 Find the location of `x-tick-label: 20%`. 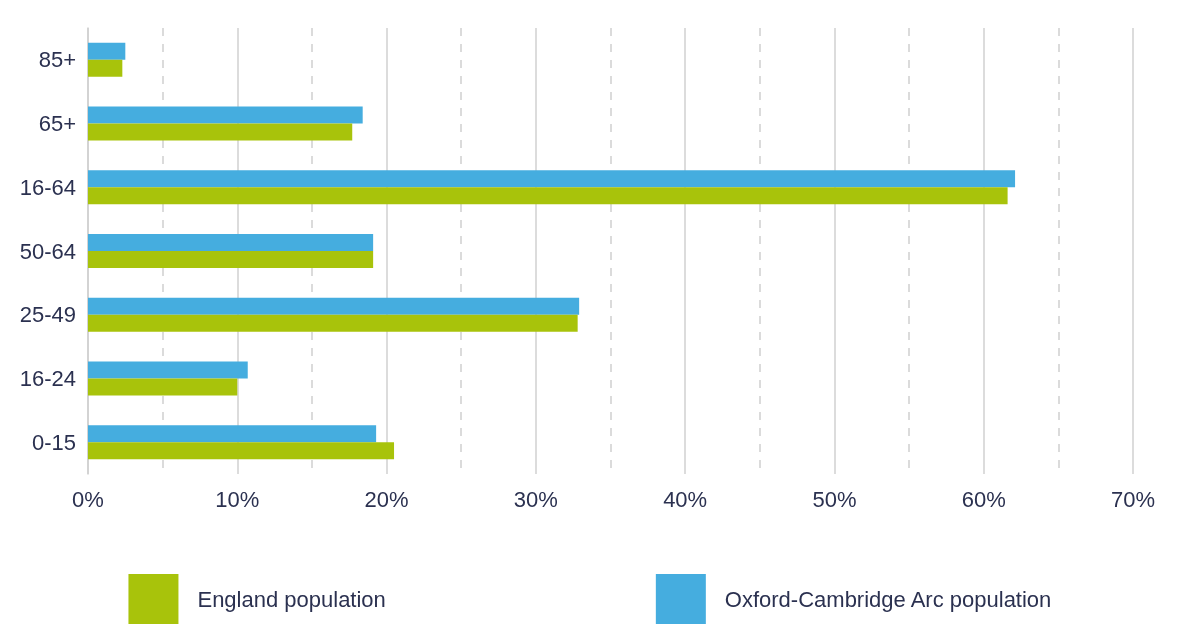

x-tick-label: 20% is located at coordinates (386, 499).